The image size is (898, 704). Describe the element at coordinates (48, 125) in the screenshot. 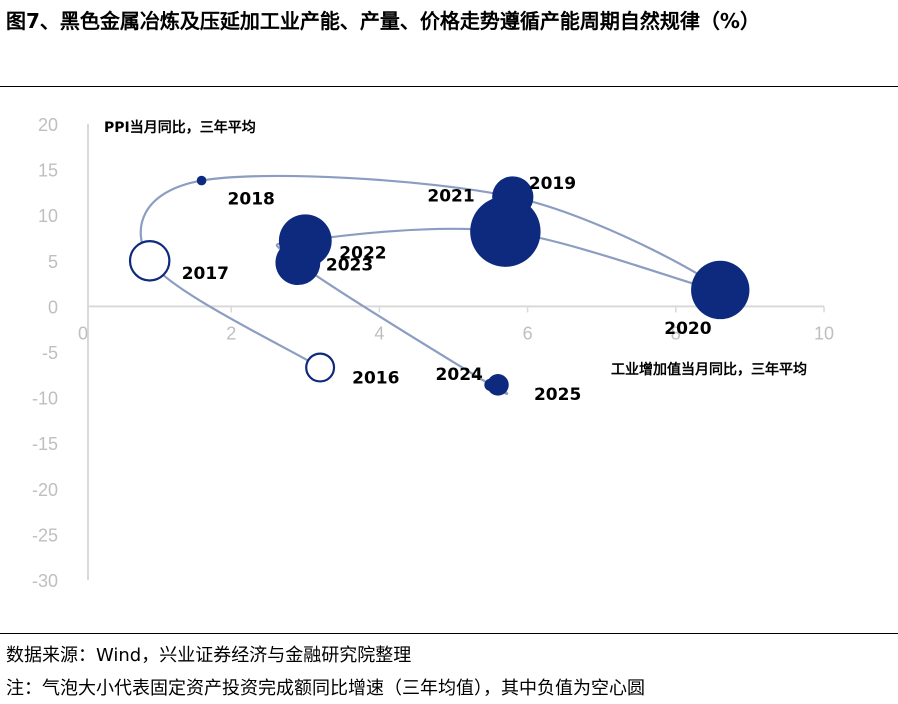

I see `y-tick-label: 20` at that location.